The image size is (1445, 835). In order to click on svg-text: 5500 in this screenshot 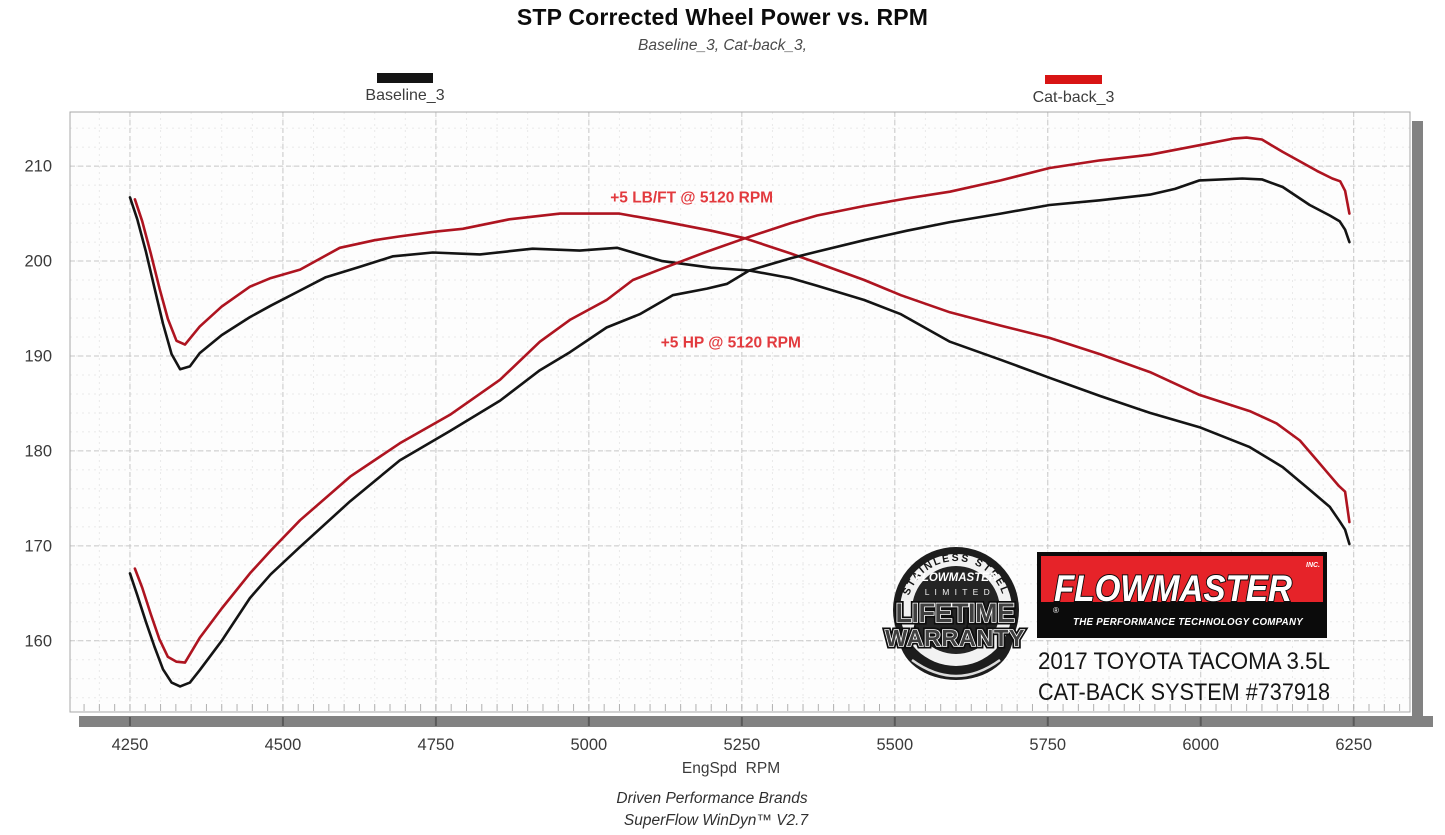, I will do `click(894, 745)`.